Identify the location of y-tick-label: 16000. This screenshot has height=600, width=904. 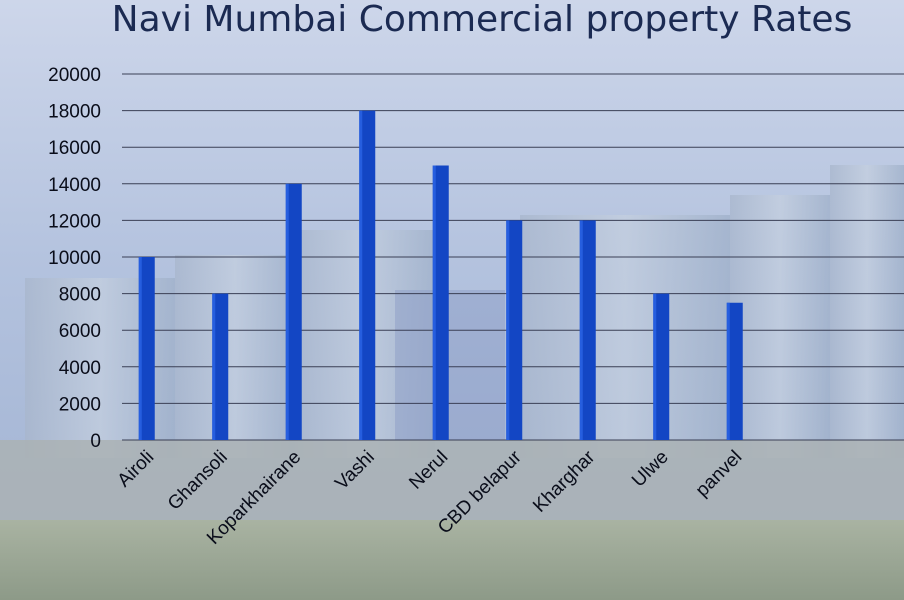
(74, 148).